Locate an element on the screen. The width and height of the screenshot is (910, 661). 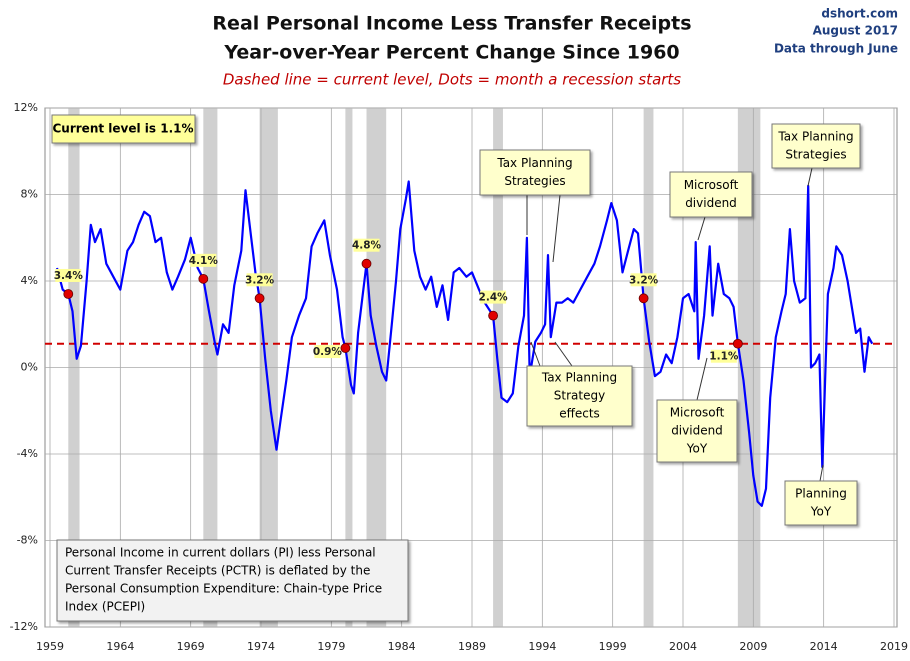
x-tick-label: 1974 is located at coordinates (261, 646).